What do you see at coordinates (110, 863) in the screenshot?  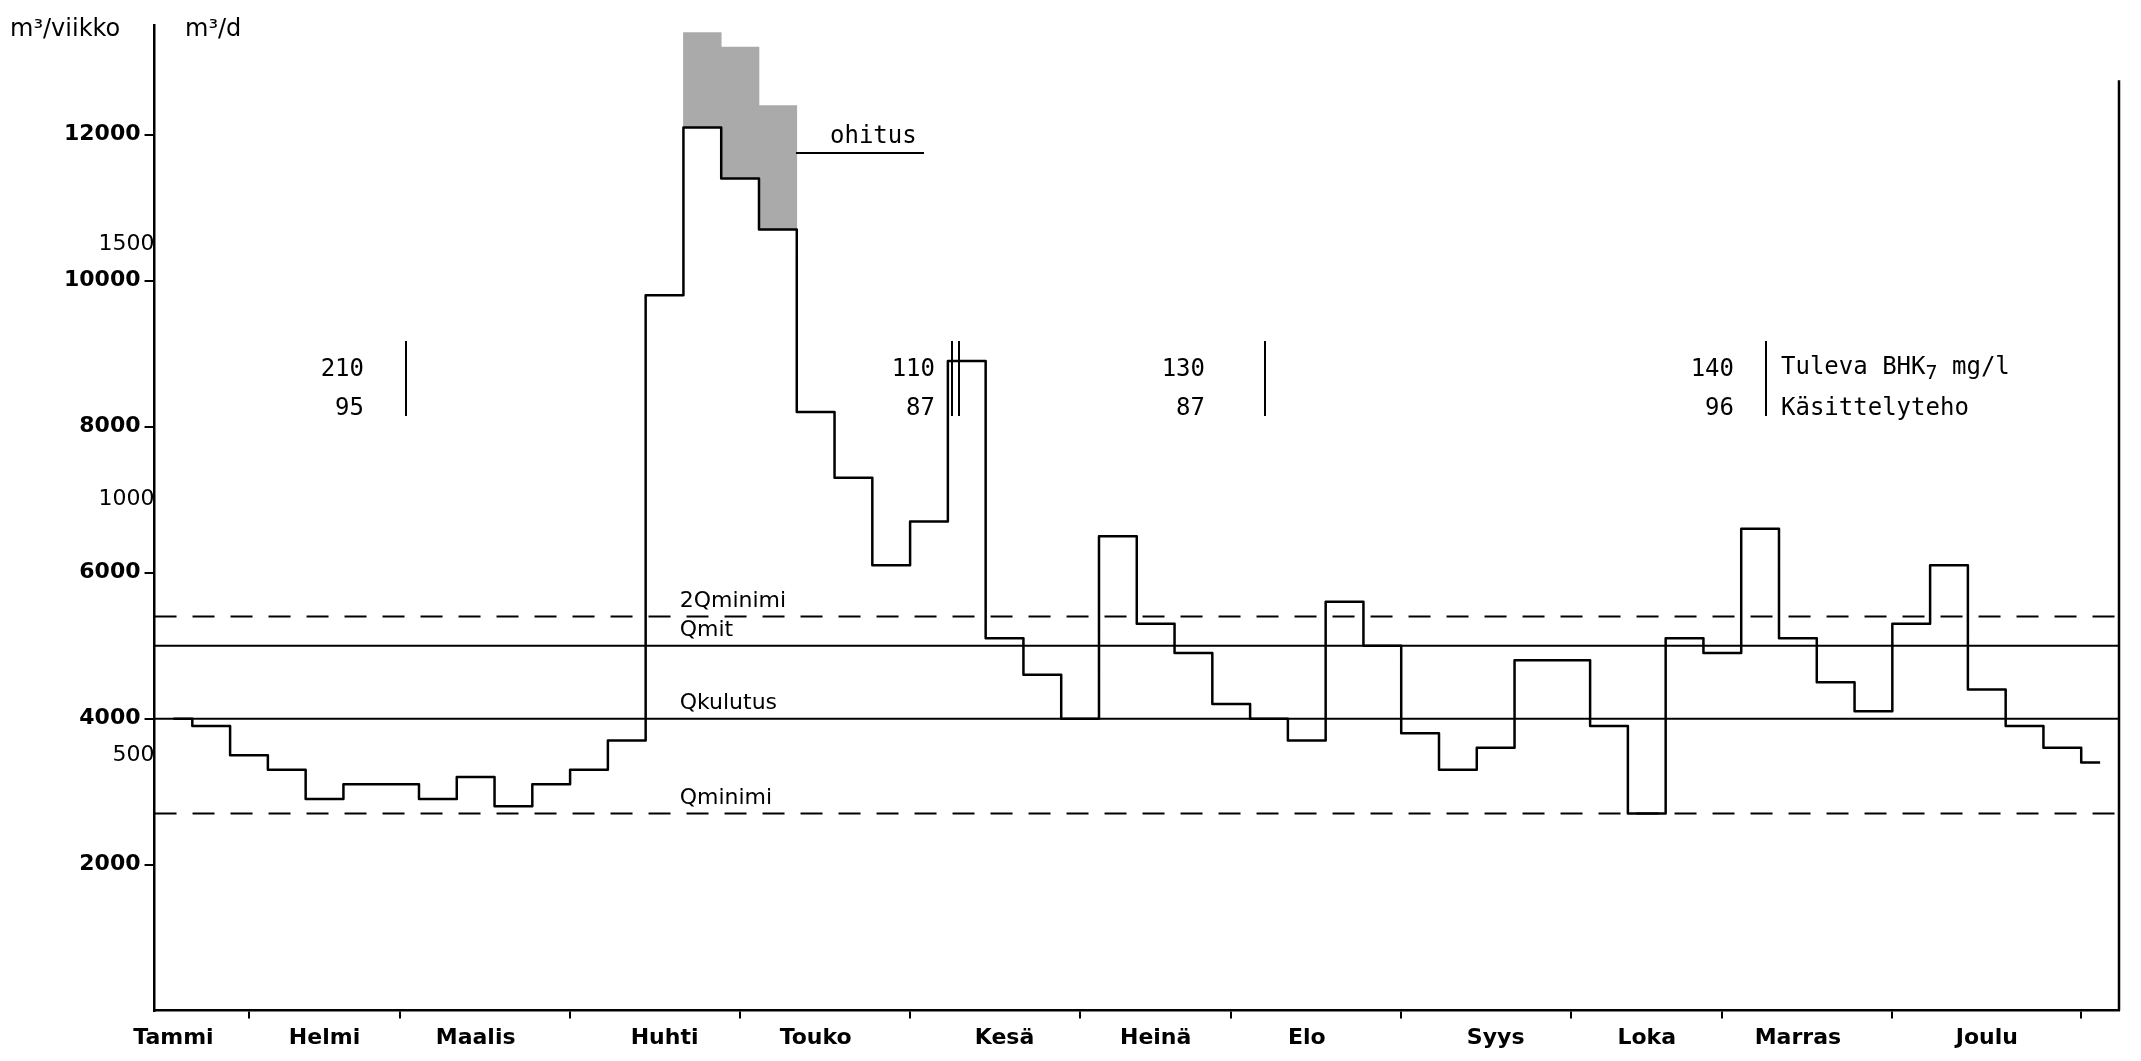 I see `y-tick-label: 2000` at bounding box center [110, 863].